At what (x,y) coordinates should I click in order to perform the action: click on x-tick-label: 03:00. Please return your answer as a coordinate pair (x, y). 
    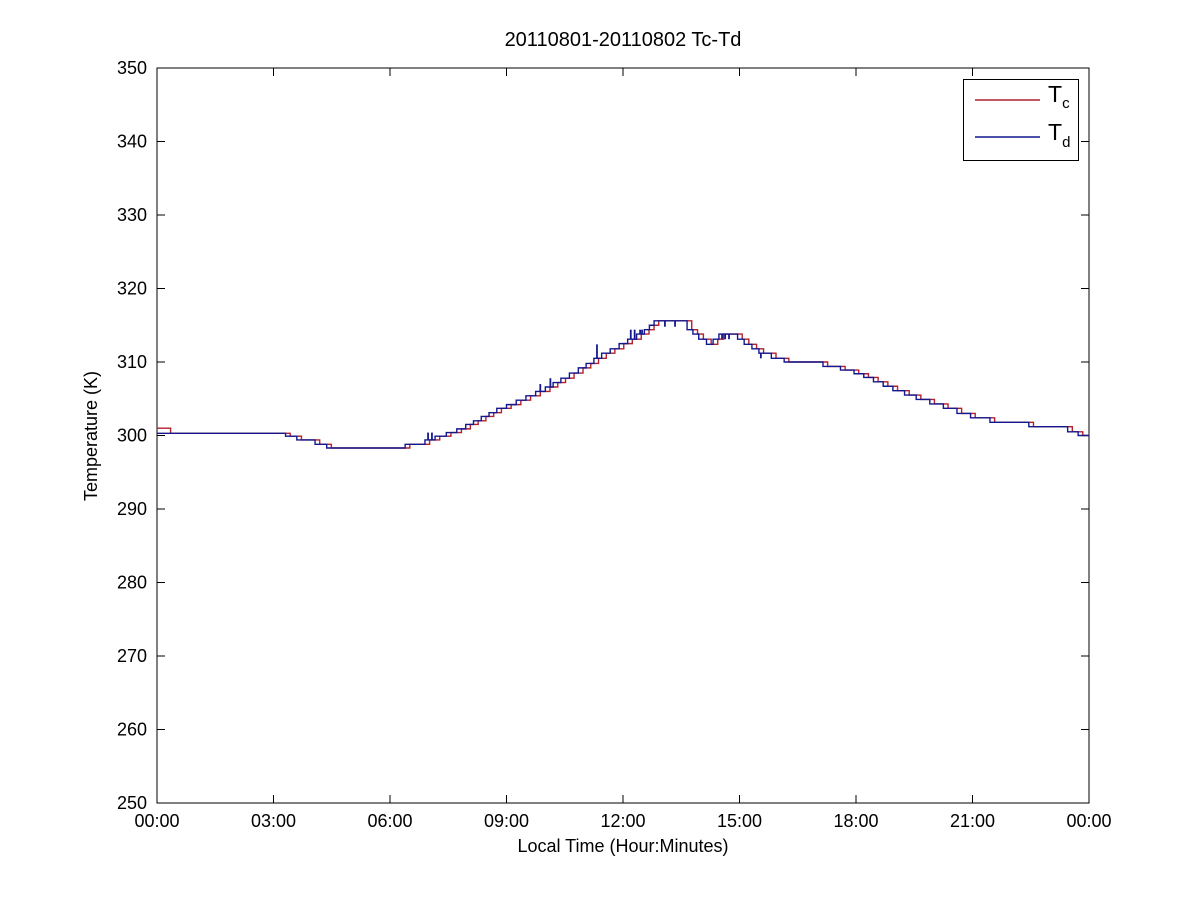
    Looking at the image, I should click on (273, 821).